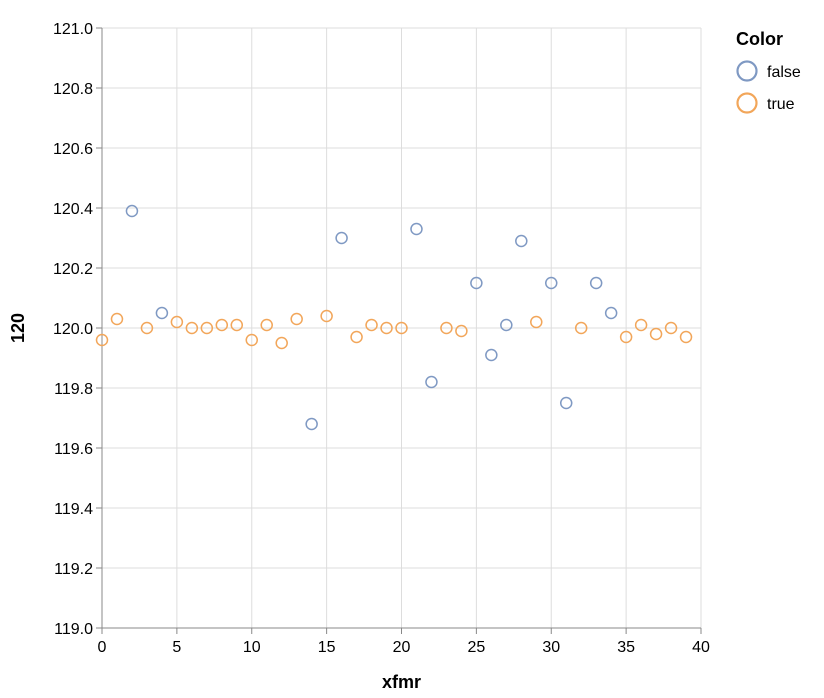 Image resolution: width=824 pixels, height=698 pixels. Describe the element at coordinates (73, 209) in the screenshot. I see `y-tick-label: 120.4` at that location.